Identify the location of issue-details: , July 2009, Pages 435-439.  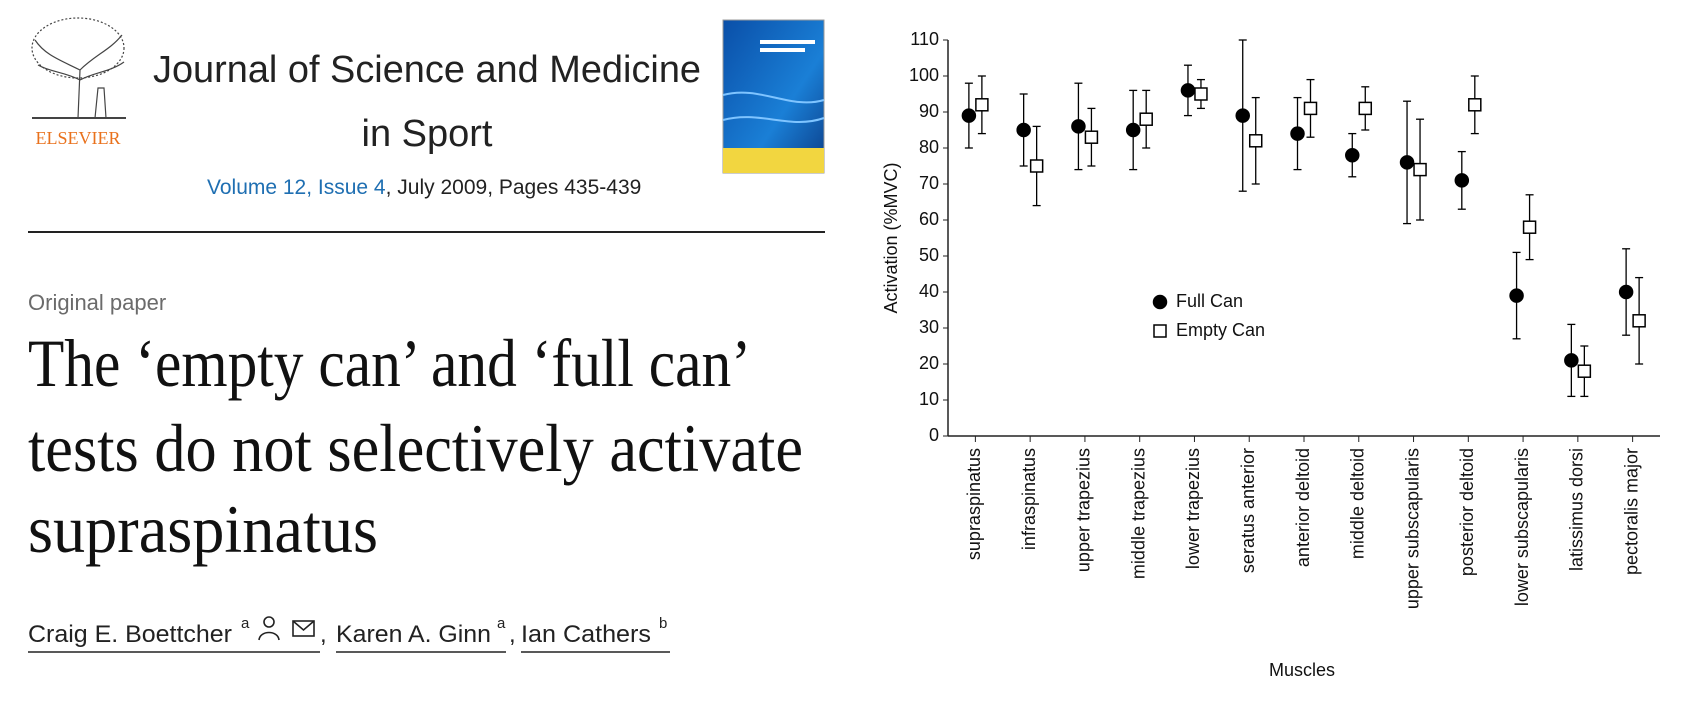
(514, 187).